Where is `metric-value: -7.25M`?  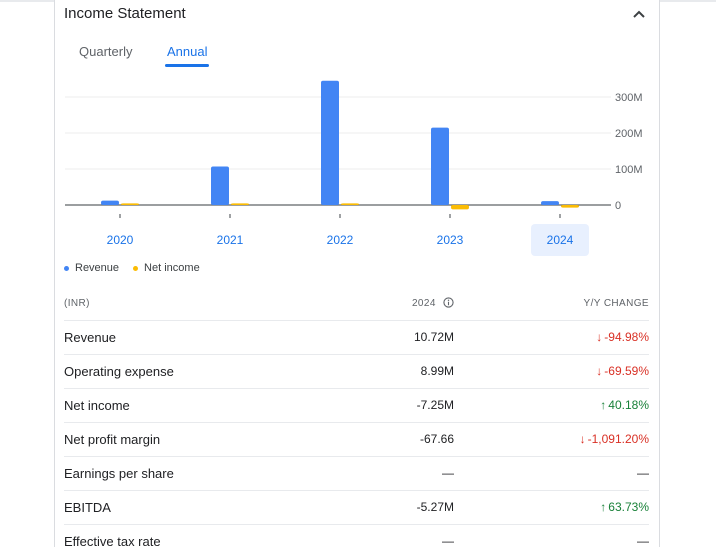 metric-value: -7.25M is located at coordinates (435, 405).